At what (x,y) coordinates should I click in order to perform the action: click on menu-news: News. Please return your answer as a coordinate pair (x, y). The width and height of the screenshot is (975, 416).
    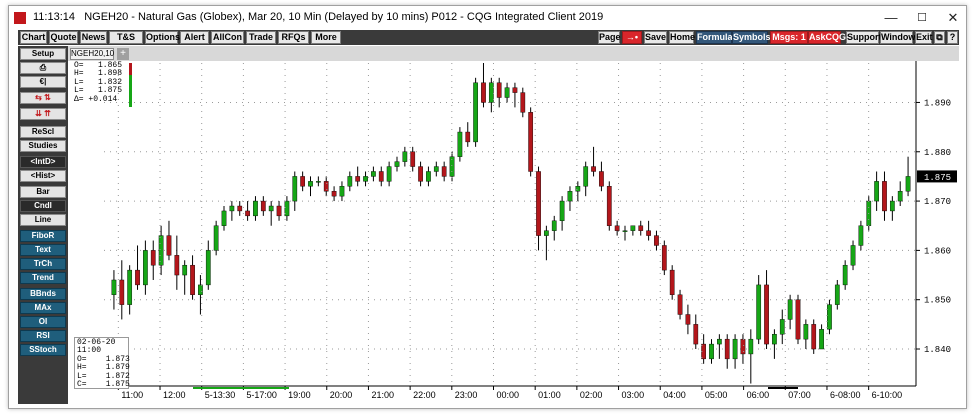
    Looking at the image, I should click on (93, 37).